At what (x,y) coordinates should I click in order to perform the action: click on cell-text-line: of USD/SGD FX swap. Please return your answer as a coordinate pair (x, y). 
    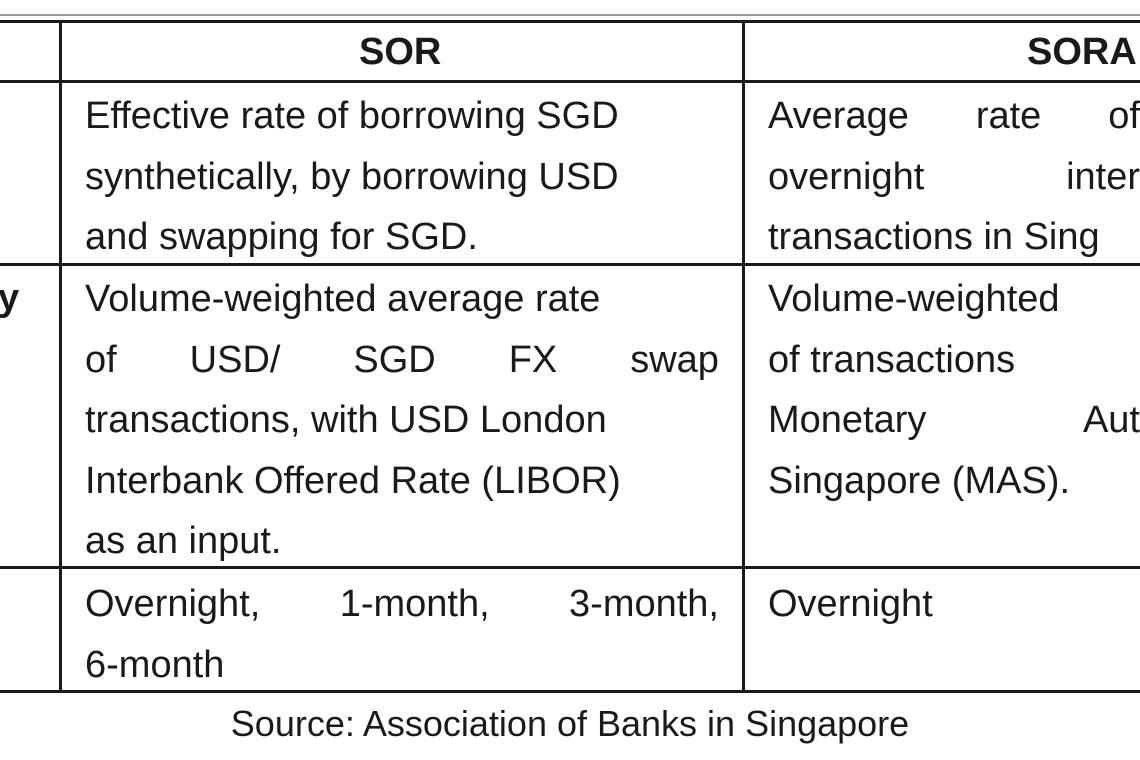
    Looking at the image, I should click on (402, 360).